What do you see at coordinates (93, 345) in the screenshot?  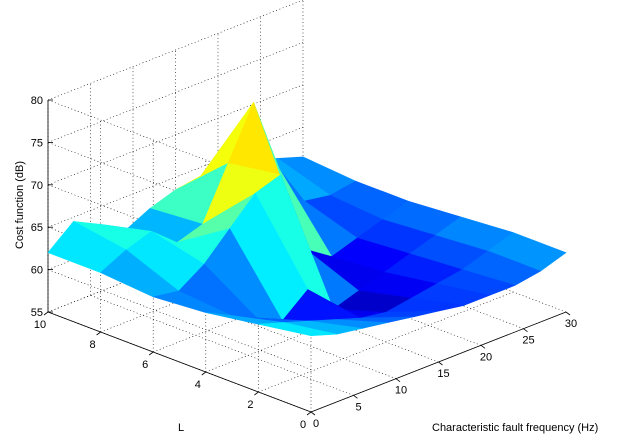 I see `y-tick-label: 8` at bounding box center [93, 345].